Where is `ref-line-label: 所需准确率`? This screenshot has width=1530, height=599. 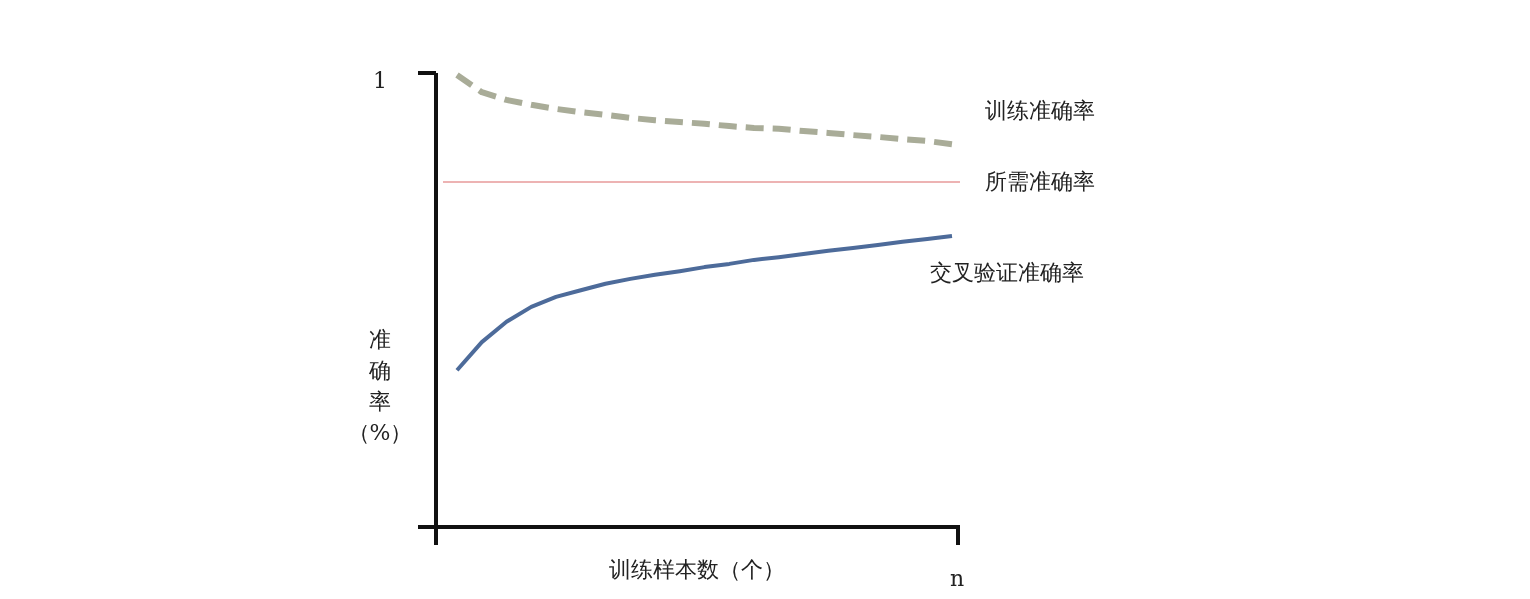
ref-line-label: 所需准确率 is located at coordinates (1040, 182).